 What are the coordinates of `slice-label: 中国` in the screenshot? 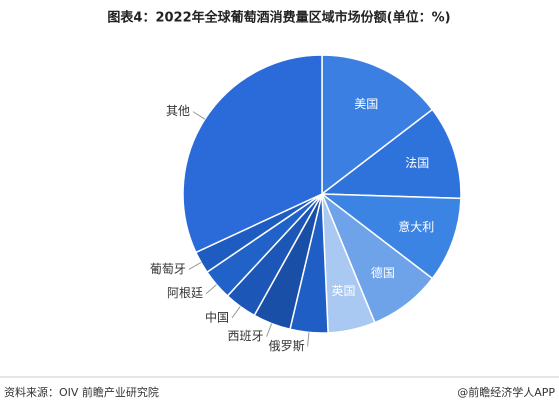 It's located at (217, 316).